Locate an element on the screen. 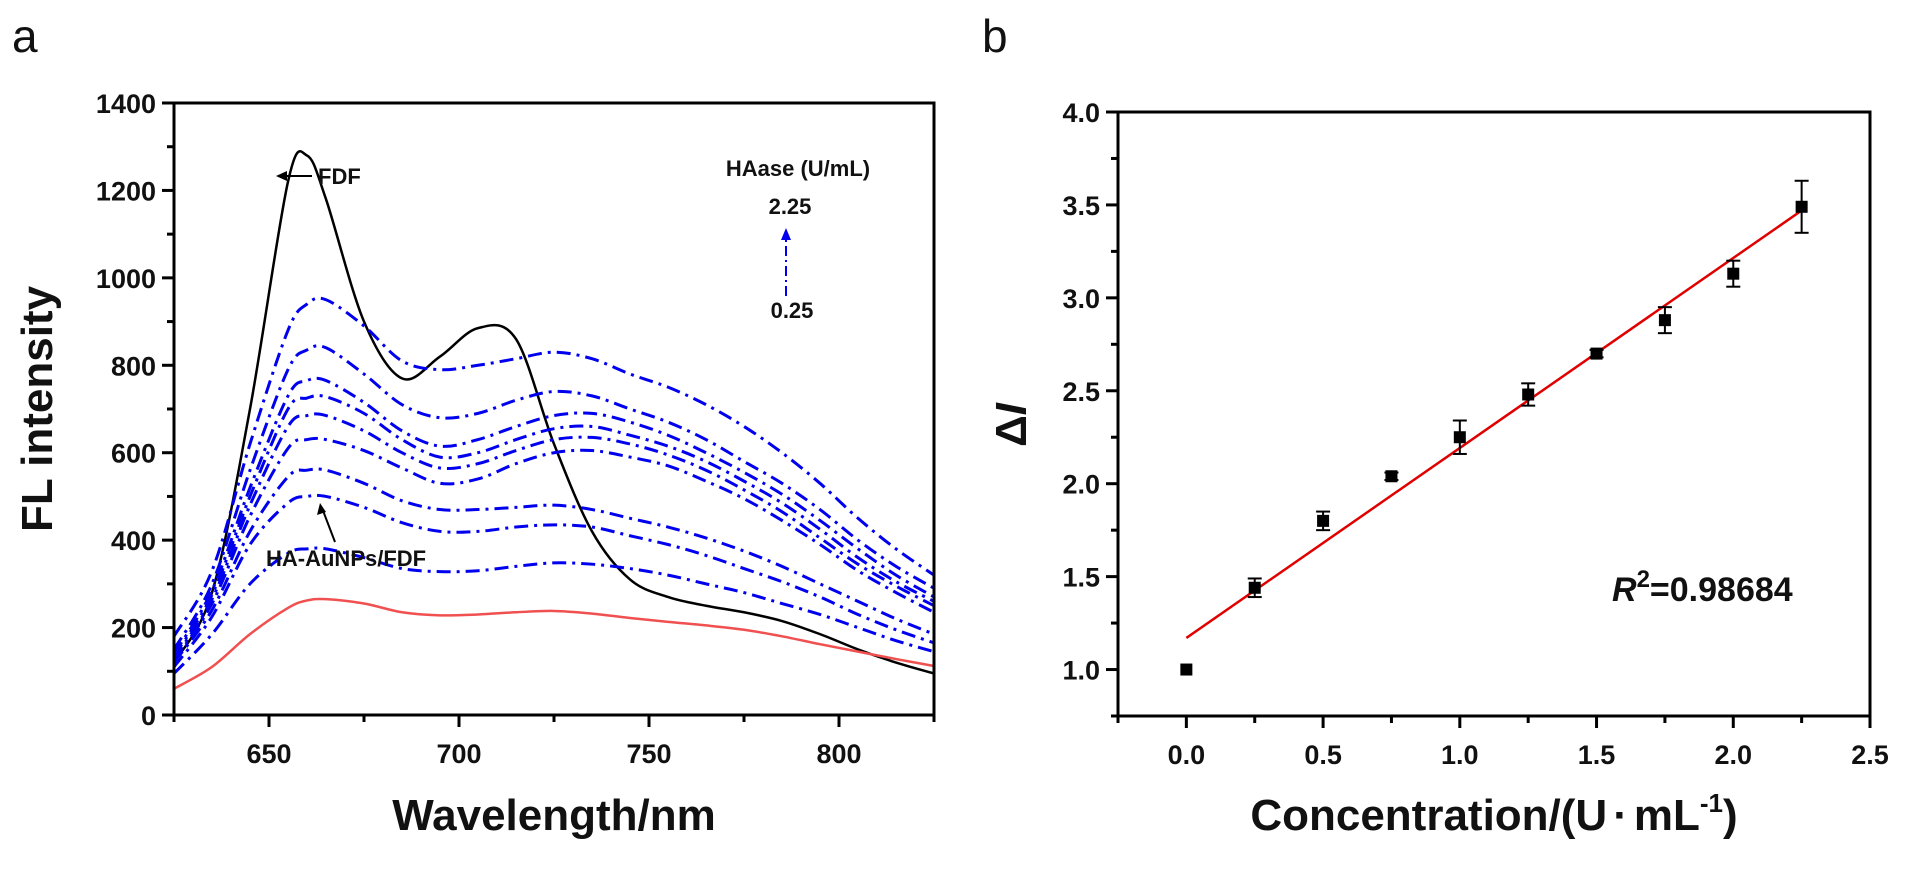  r2-var: R is located at coordinates (1624, 590).